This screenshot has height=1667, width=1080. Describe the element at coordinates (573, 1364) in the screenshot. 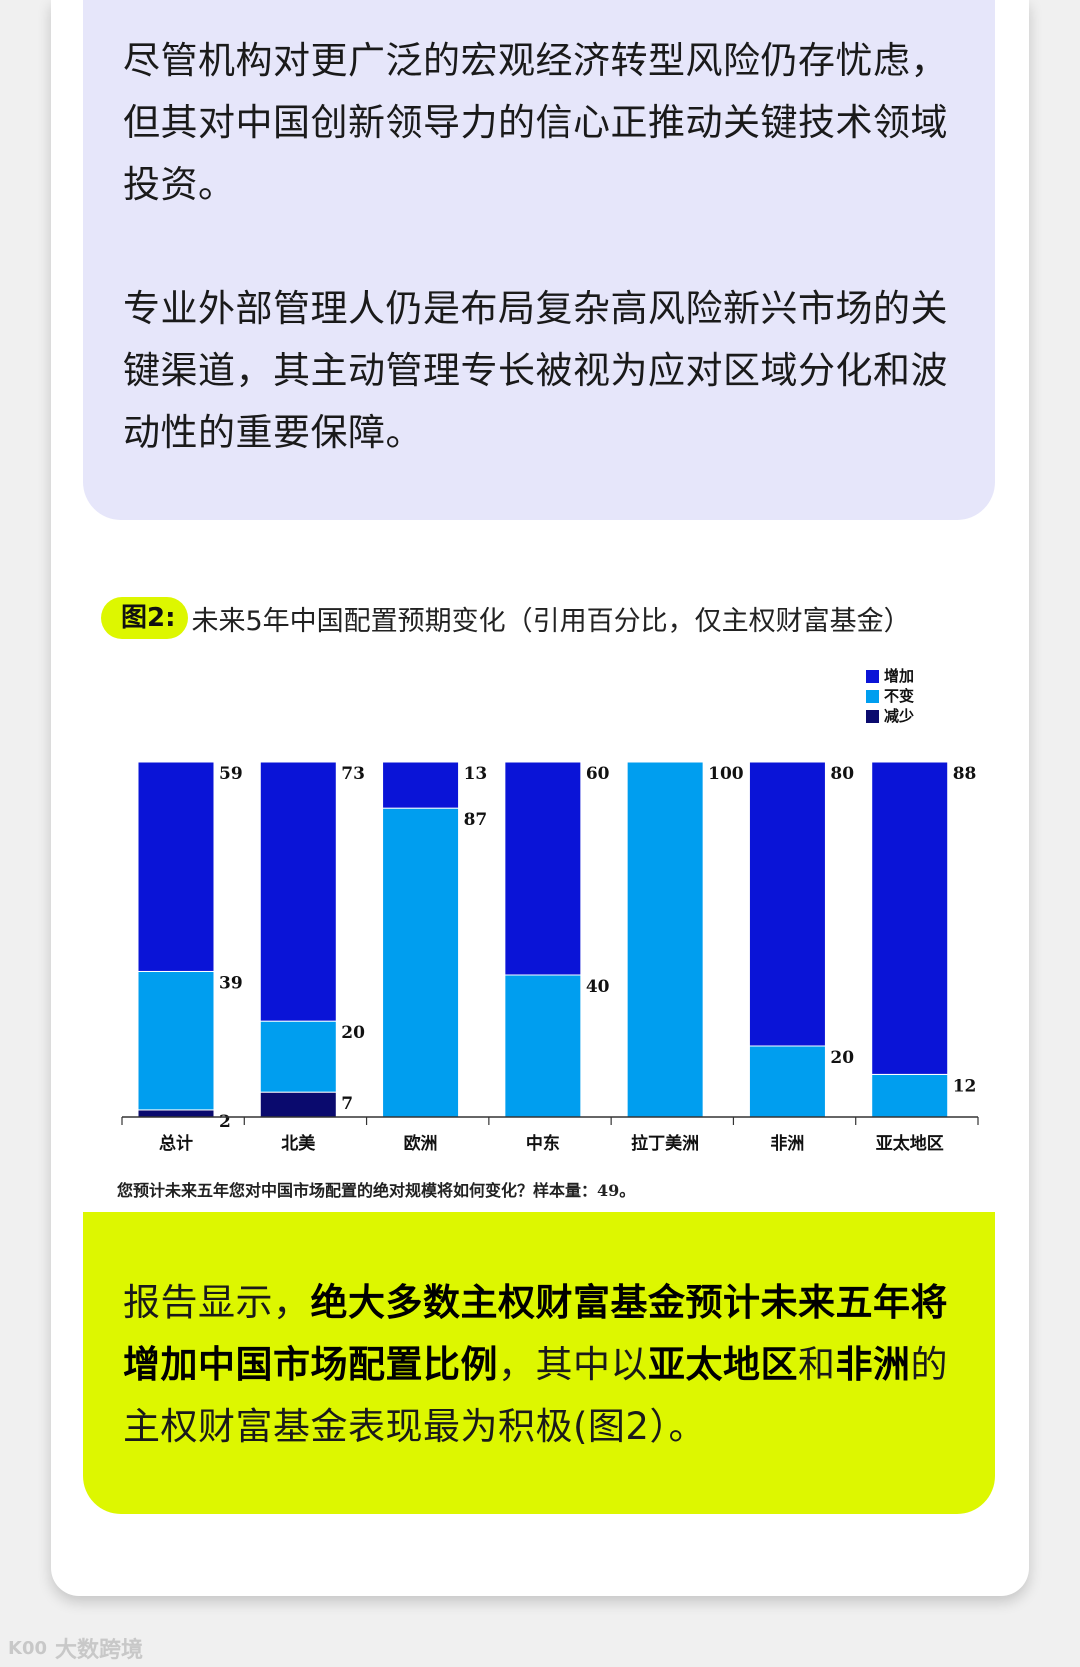

I see `highlight-text-2: ，其中以` at that location.